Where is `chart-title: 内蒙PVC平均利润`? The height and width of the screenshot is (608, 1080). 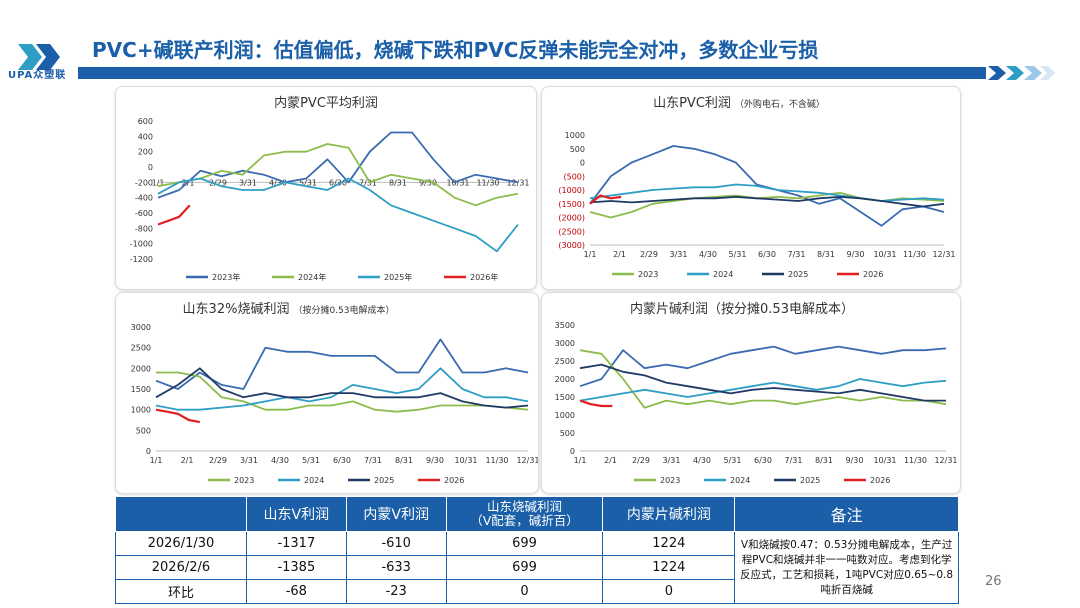
chart-title: 内蒙PVC平均利润 is located at coordinates (326, 103).